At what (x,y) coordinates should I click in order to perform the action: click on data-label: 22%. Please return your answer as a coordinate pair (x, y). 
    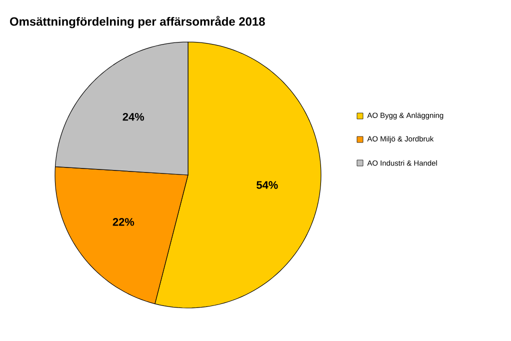
    Looking at the image, I should click on (123, 222).